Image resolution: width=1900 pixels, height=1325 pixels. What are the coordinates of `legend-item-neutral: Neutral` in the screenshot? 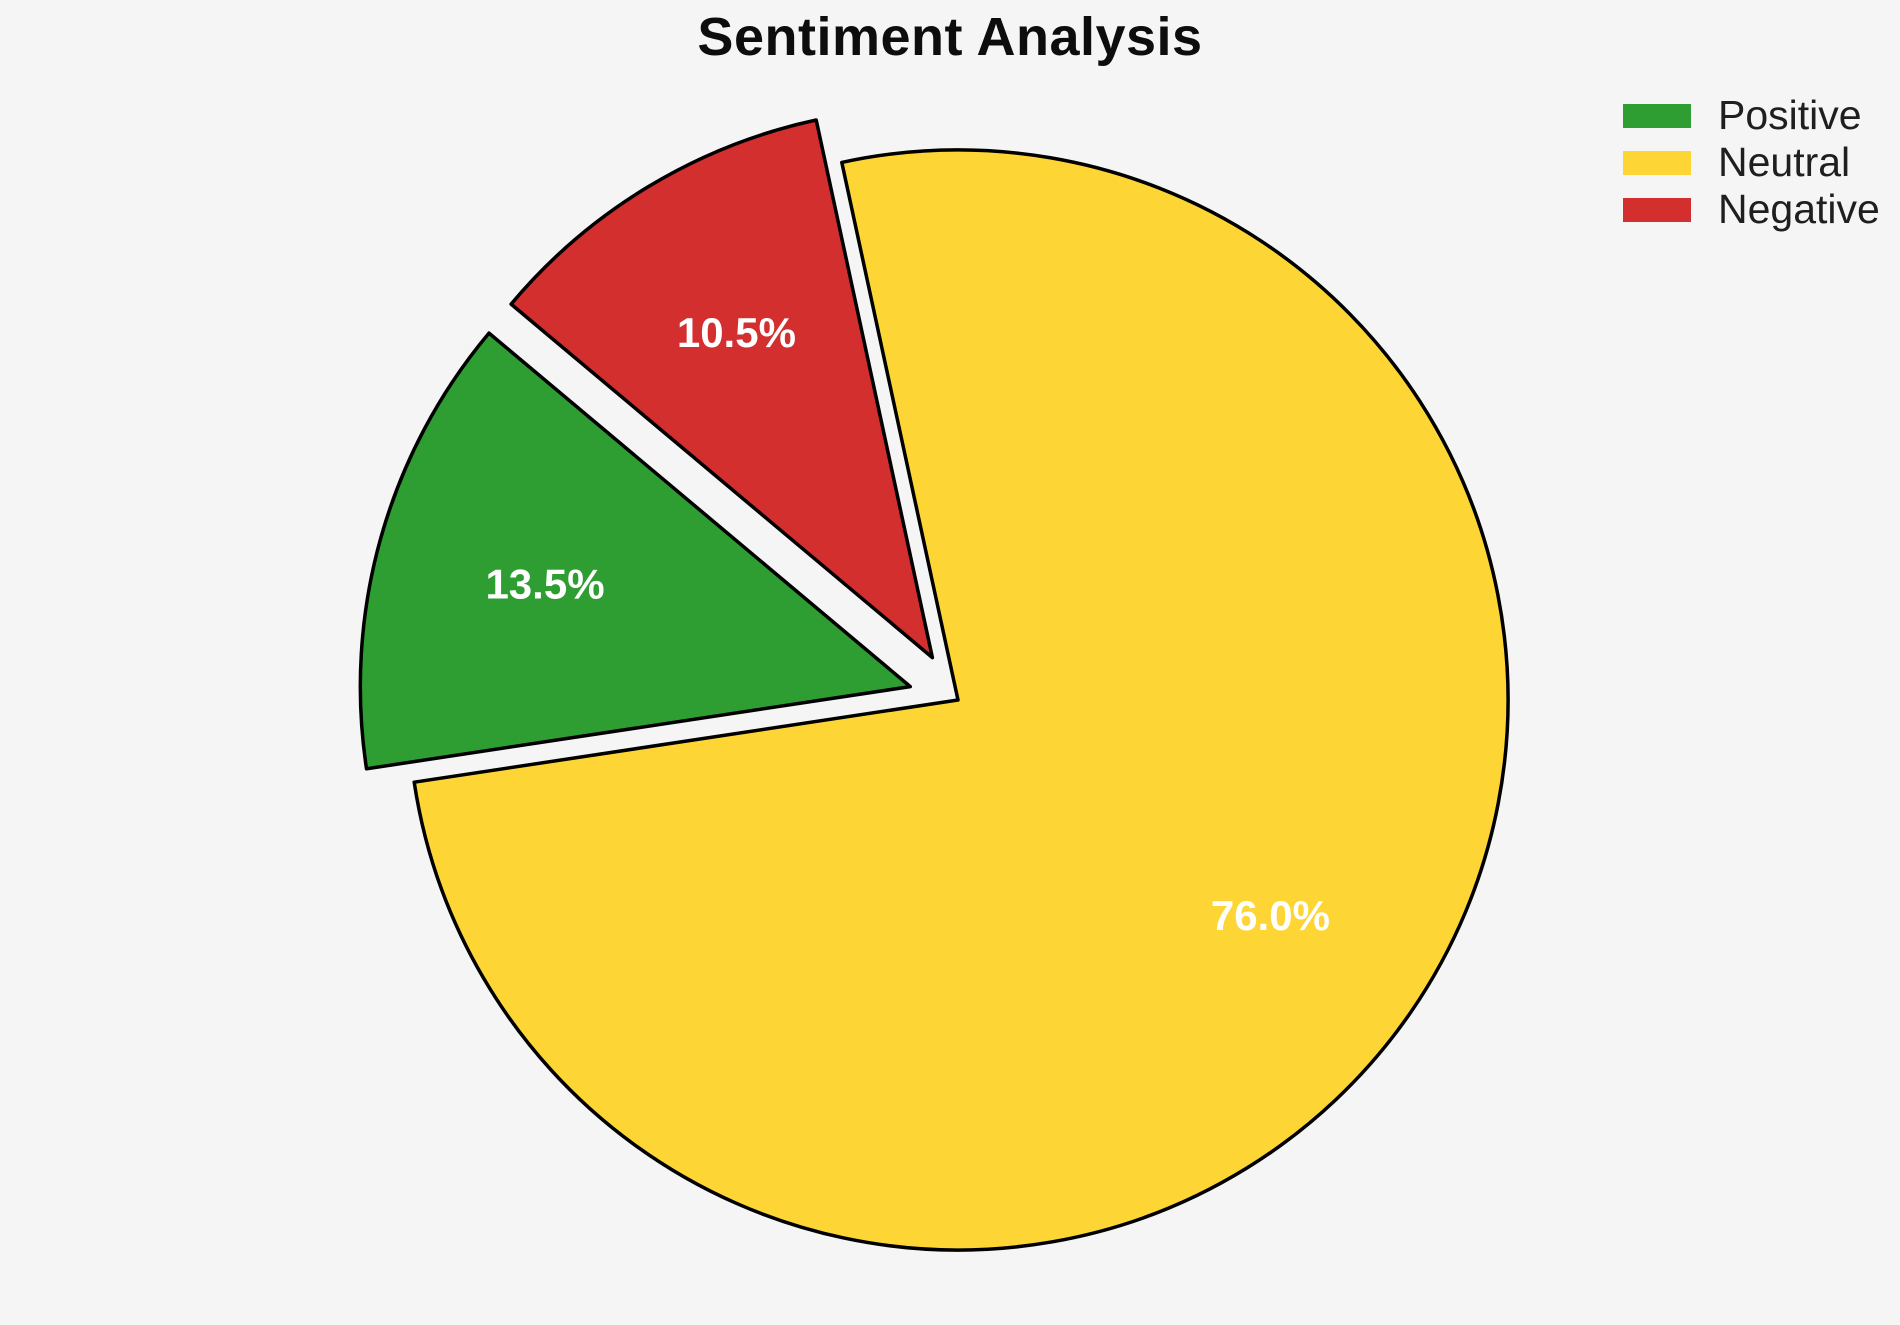 It's located at (1749, 162).